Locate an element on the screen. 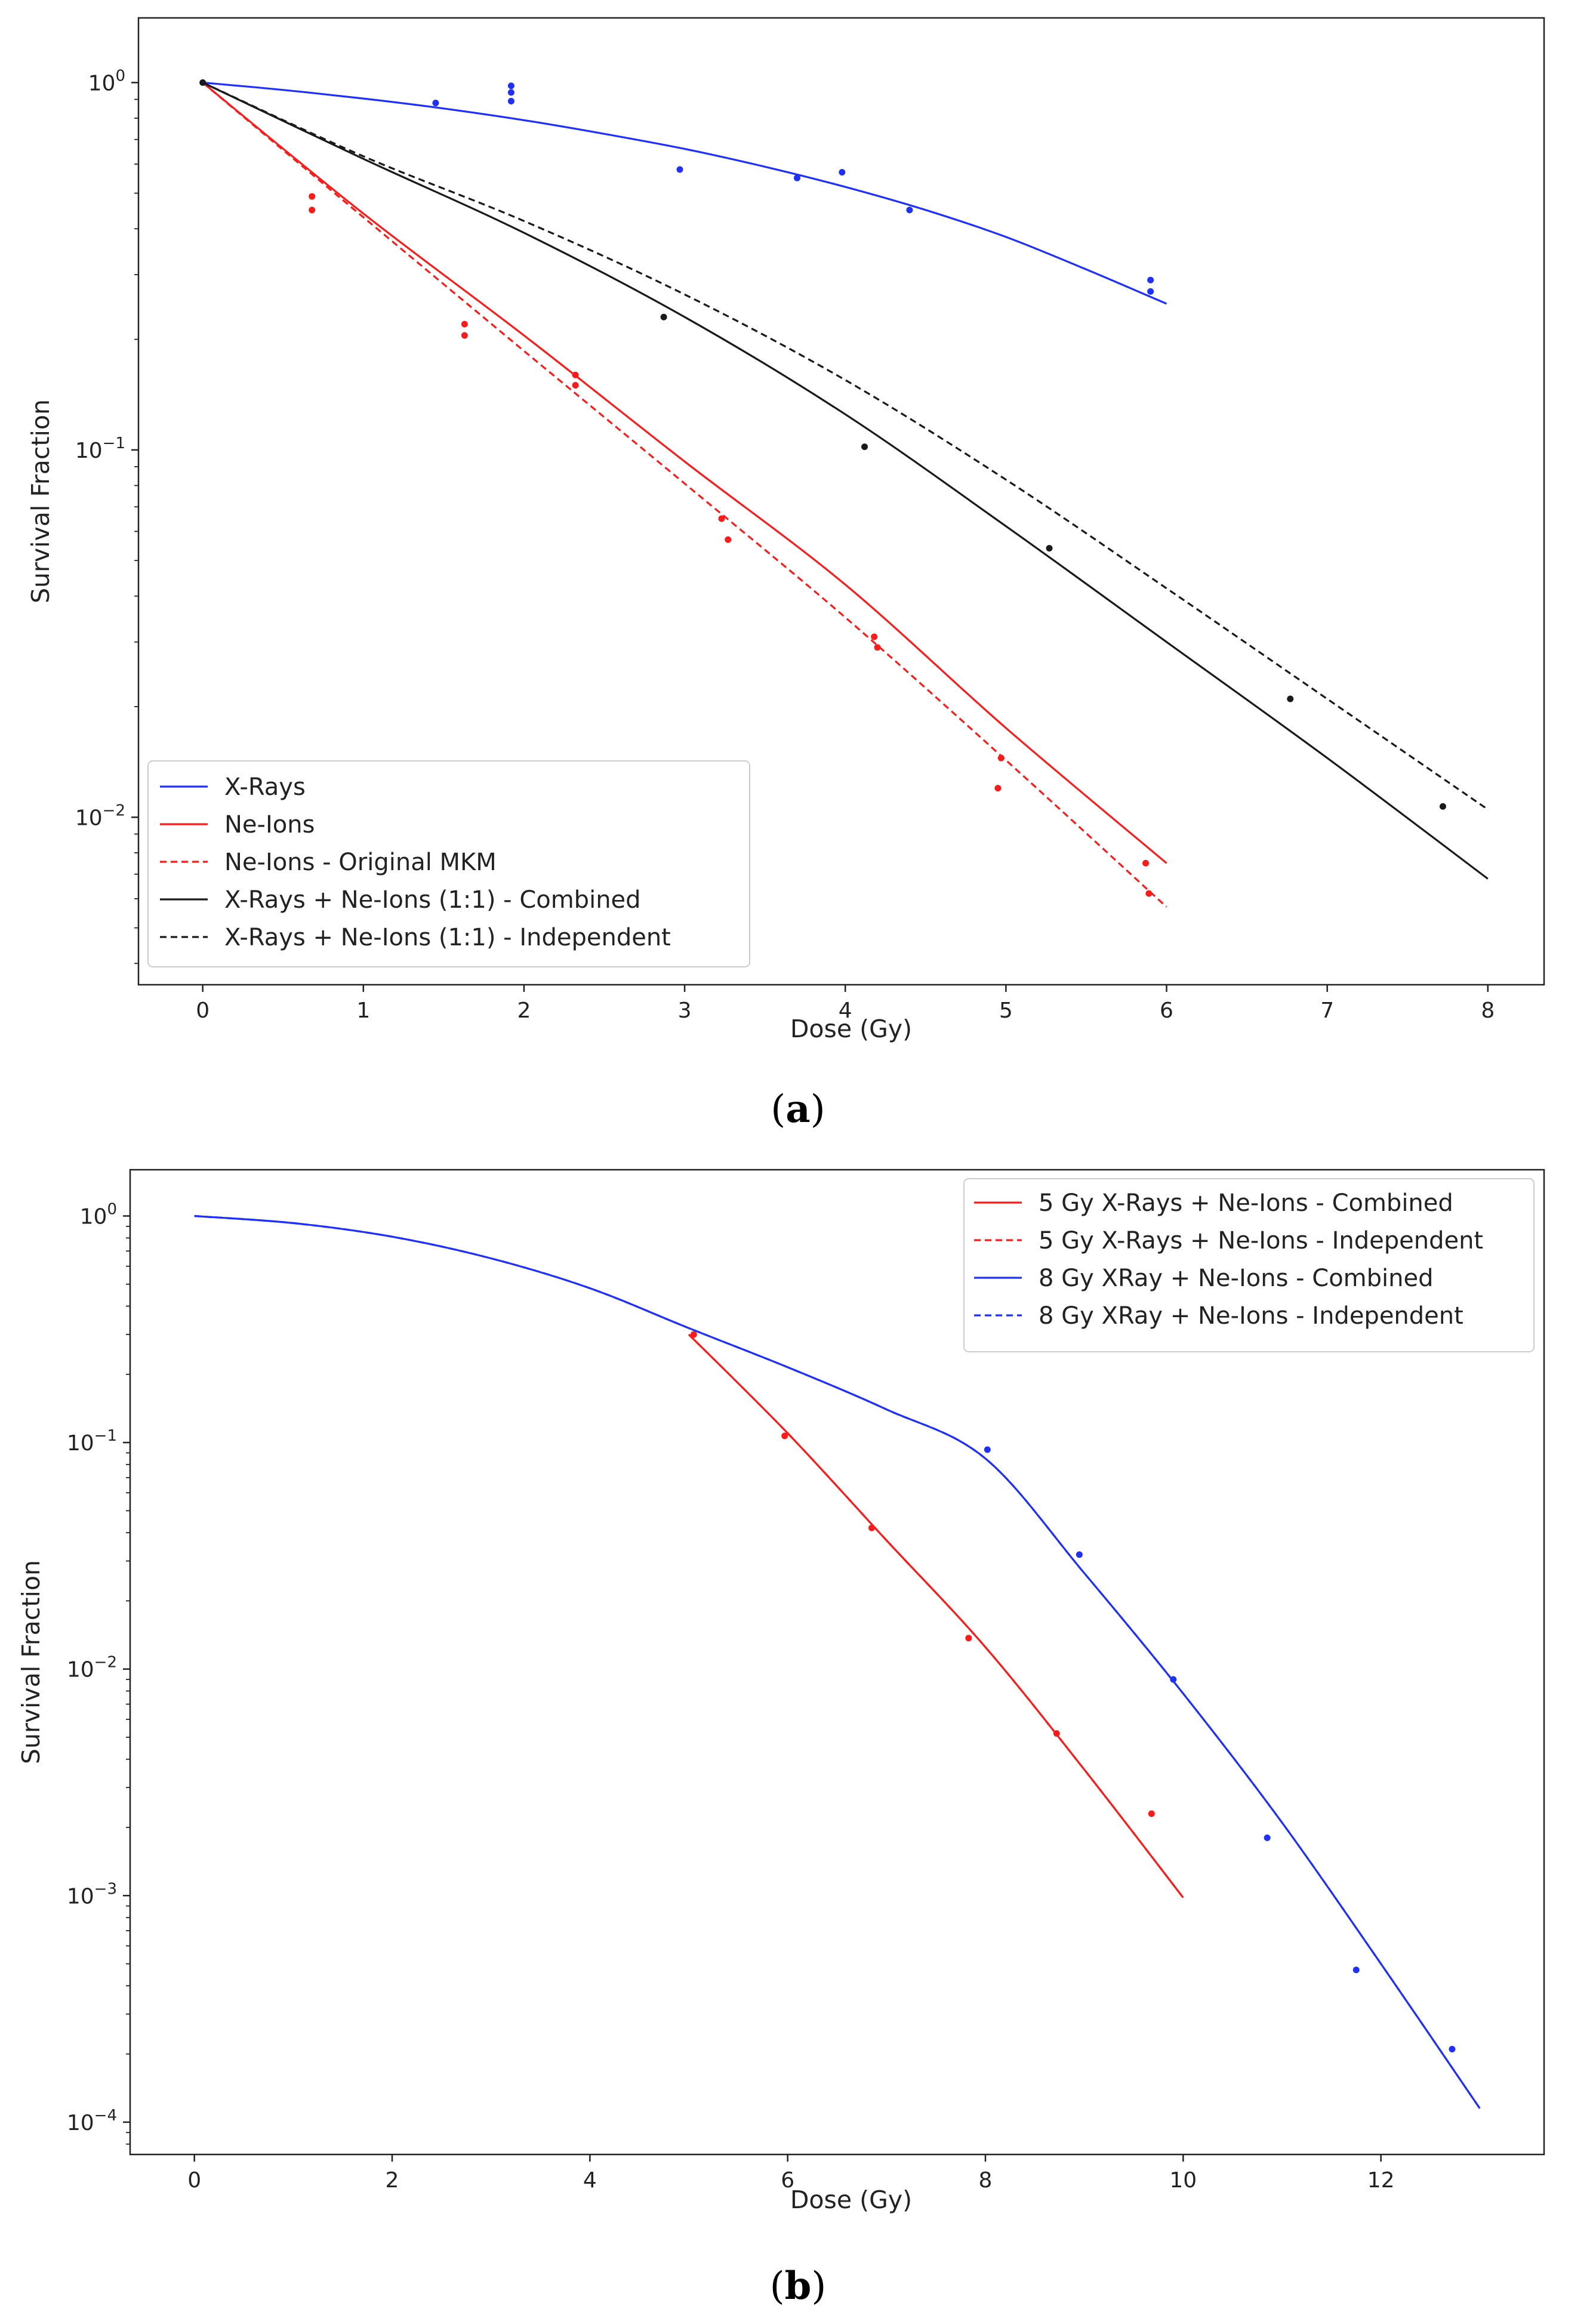 This screenshot has width=1596, height=2318. panel-a-x-ticks: 0 1 2 3 4 5 6 7 8 is located at coordinates (845, 1004).